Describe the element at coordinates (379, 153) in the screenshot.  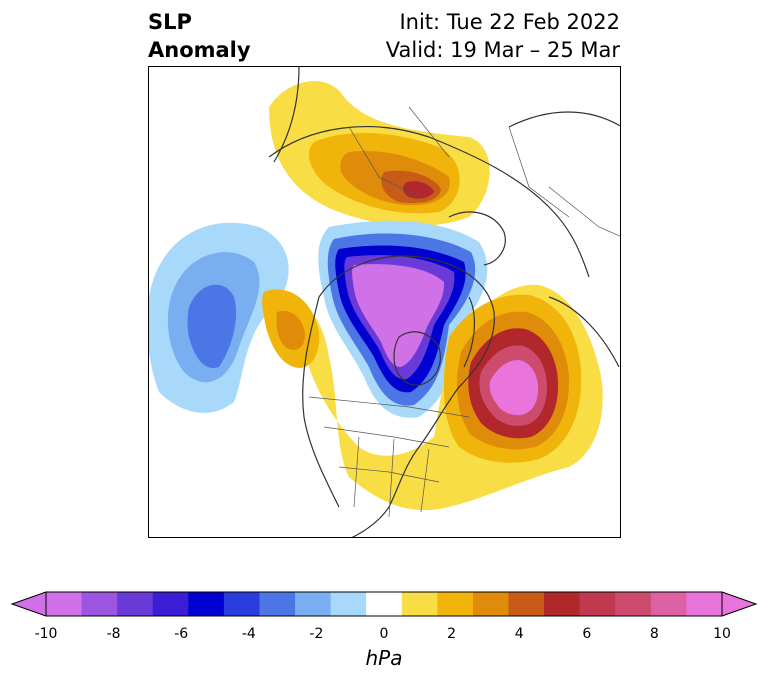
I see `siberia-high-anomaly` at that location.